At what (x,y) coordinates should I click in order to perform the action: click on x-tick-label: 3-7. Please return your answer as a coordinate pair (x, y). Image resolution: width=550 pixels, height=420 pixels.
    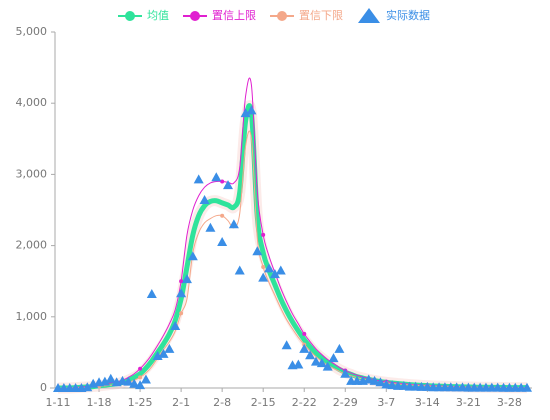
    Looking at the image, I should click on (386, 402).